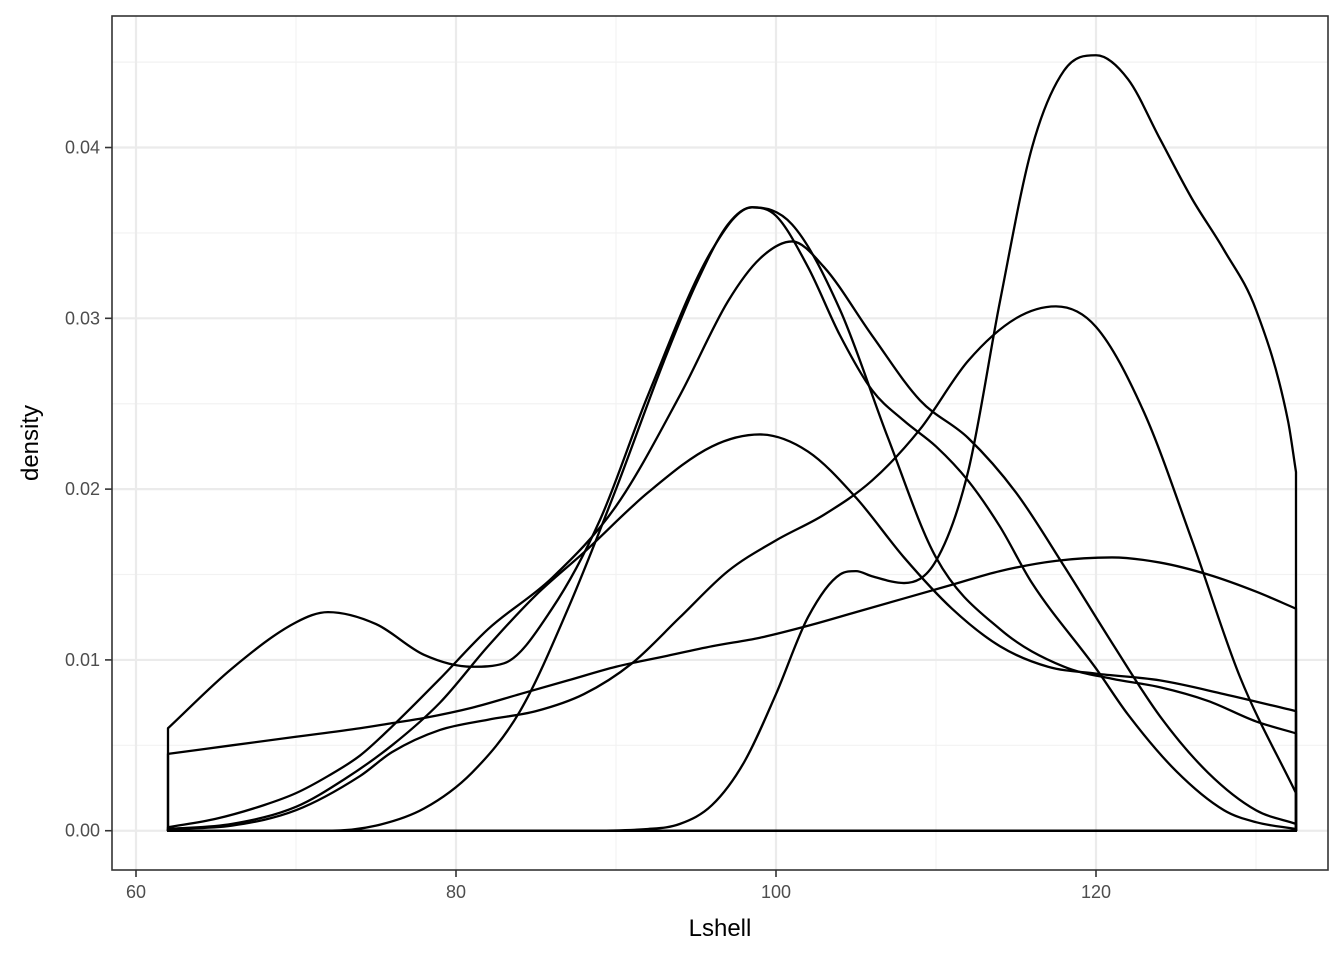 This screenshot has height=960, width=1344. I want to click on x-tick-label: 80, so click(456, 892).